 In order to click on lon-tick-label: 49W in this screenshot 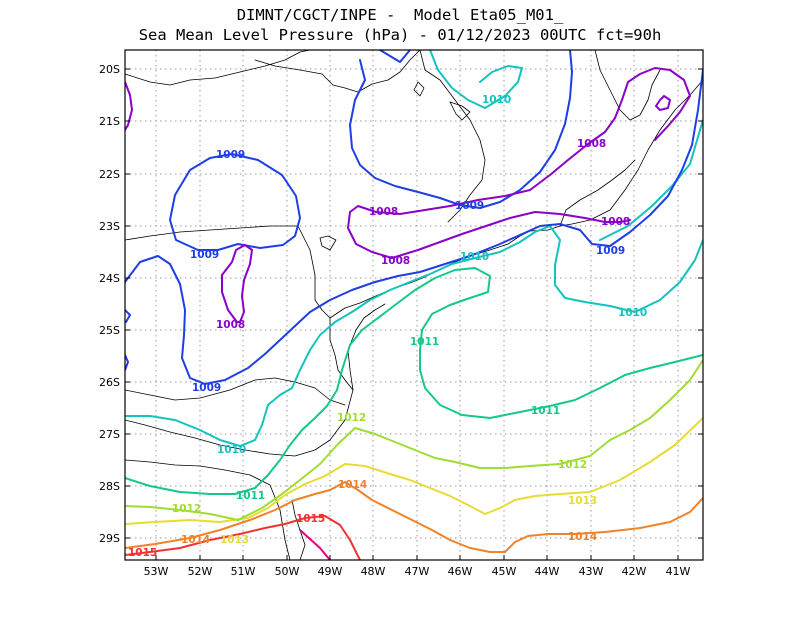, I will do `click(330, 571)`.